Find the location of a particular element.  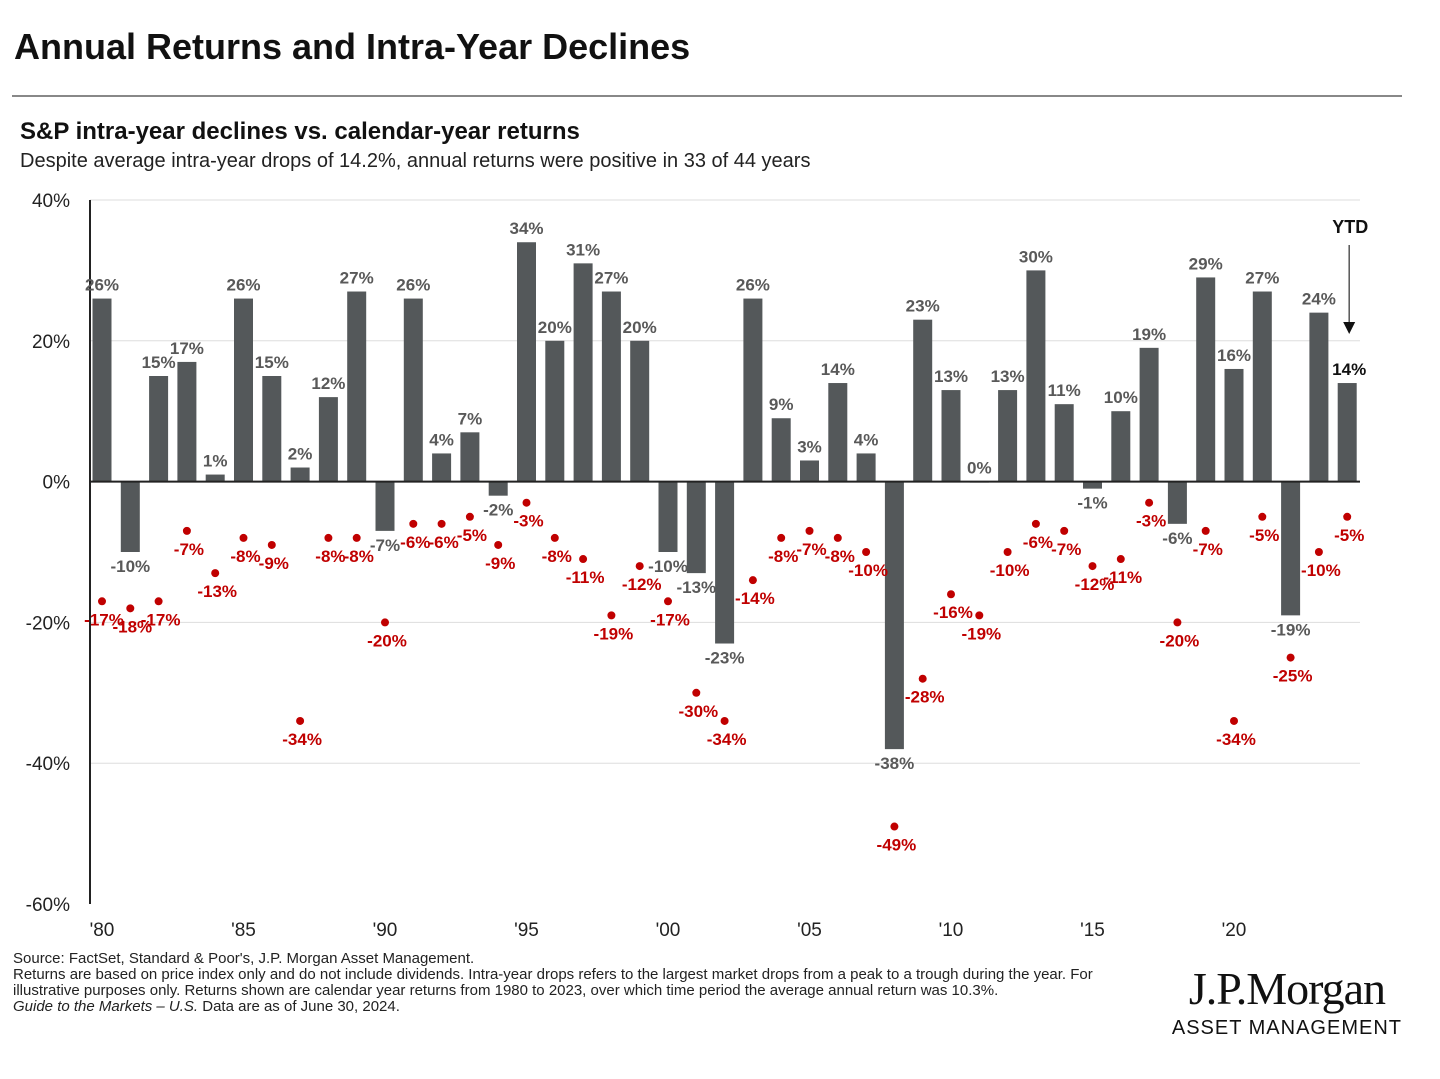

decline-label: -20% is located at coordinates (387, 640).